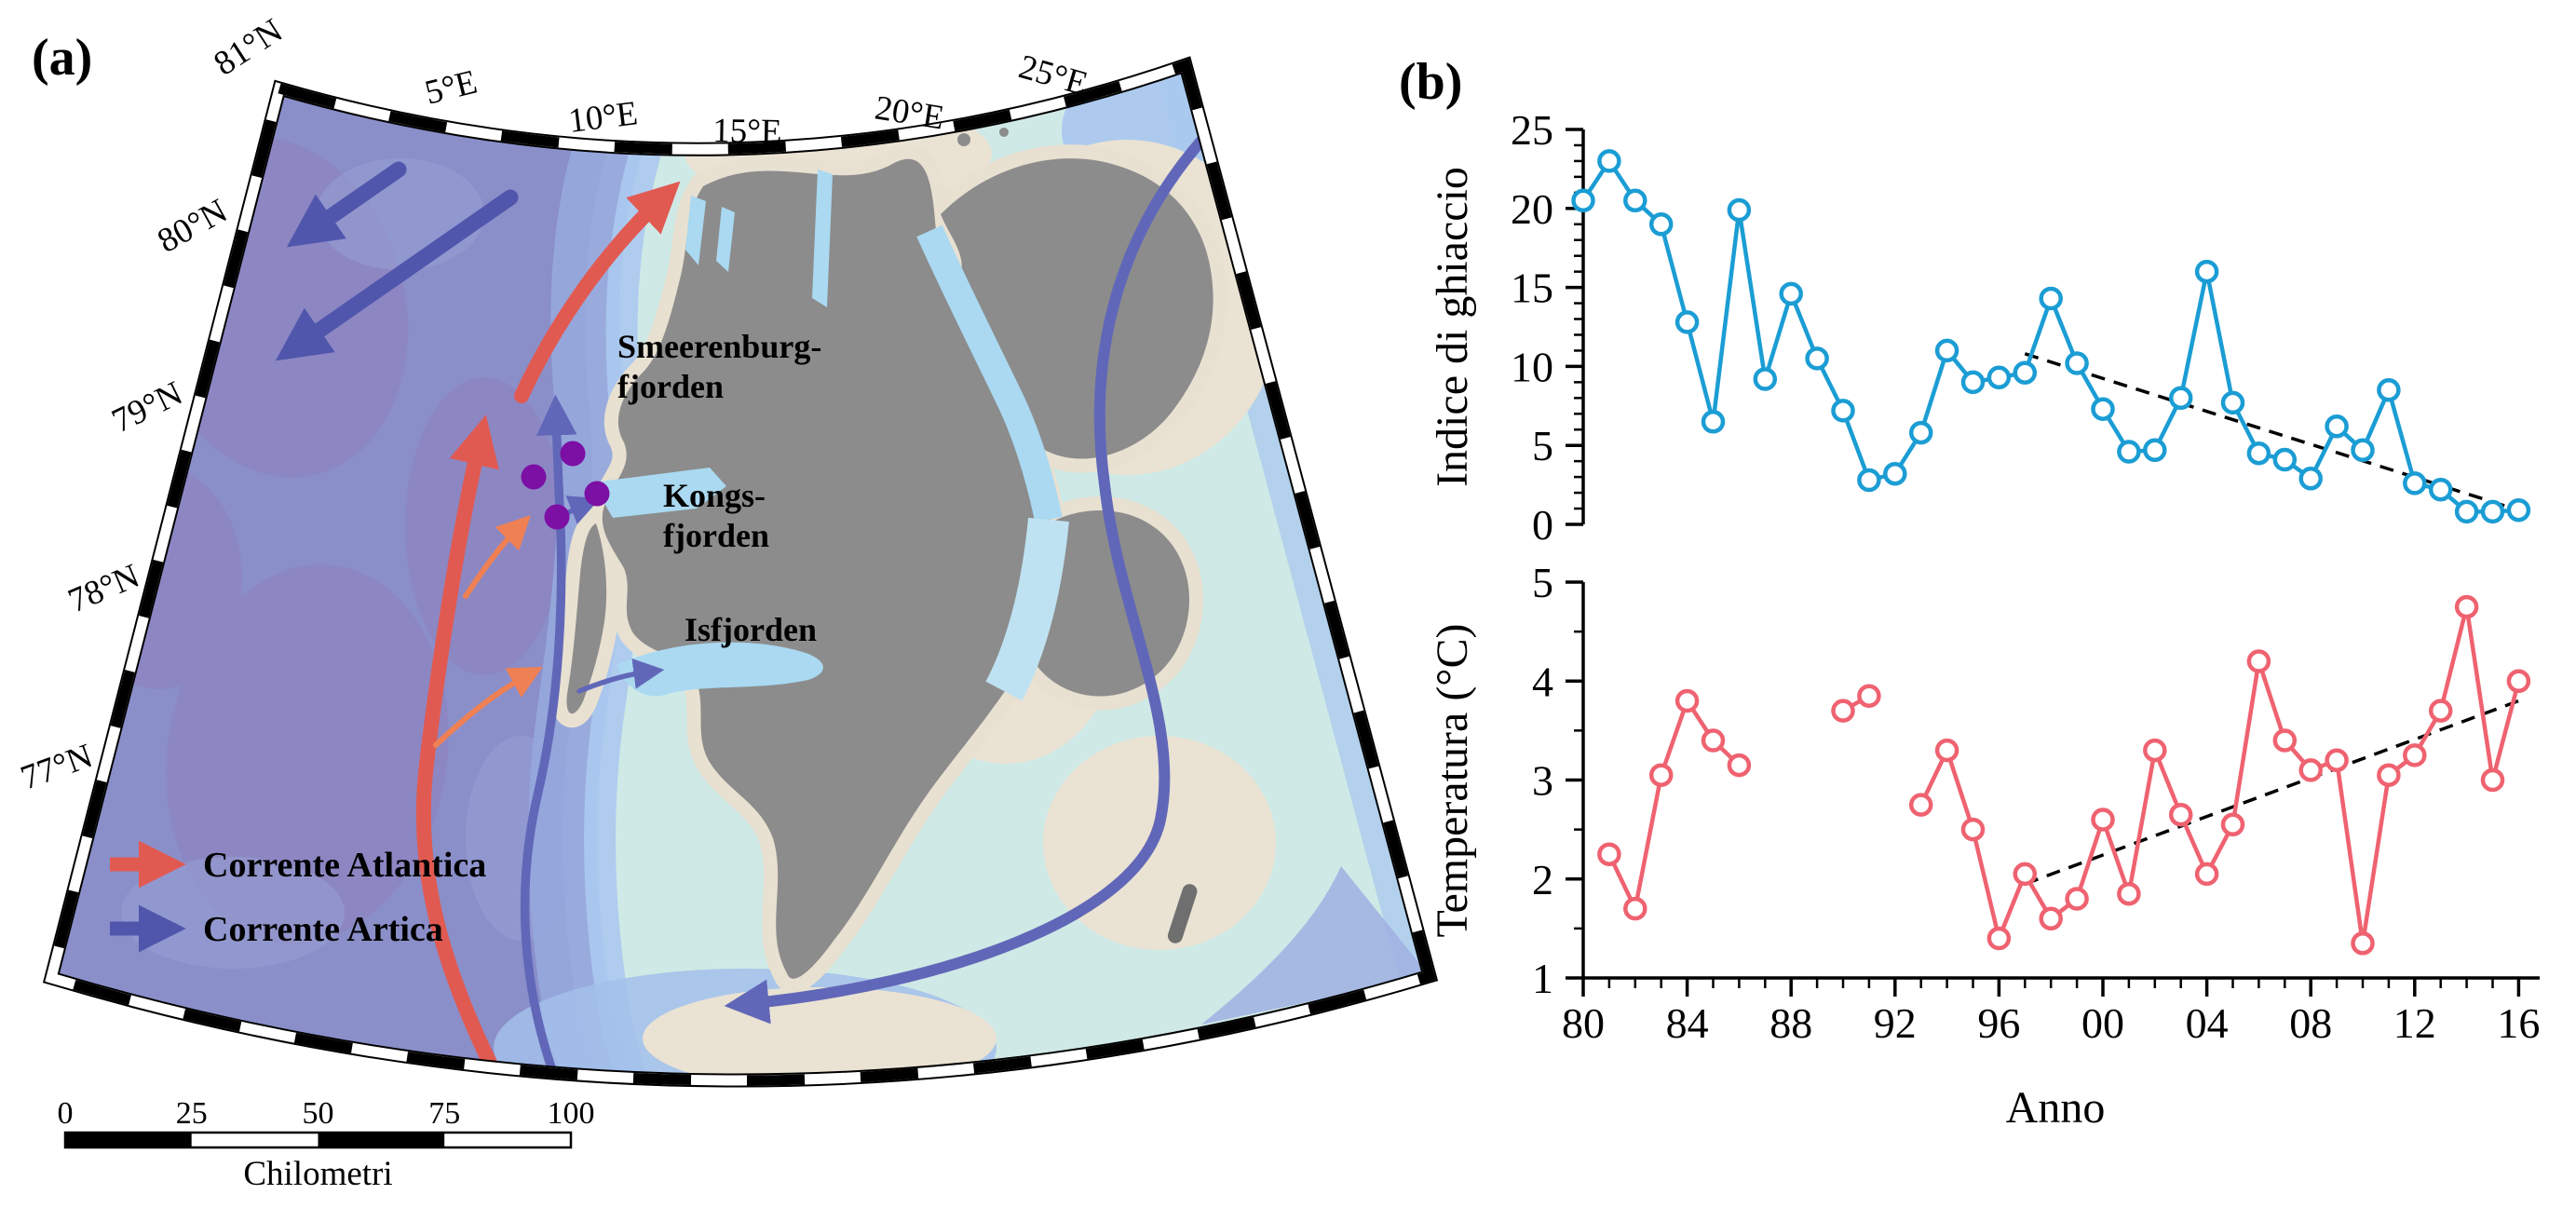 The width and height of the screenshot is (2576, 1208). I want to click on y-tick-label: 15, so click(1532, 288).